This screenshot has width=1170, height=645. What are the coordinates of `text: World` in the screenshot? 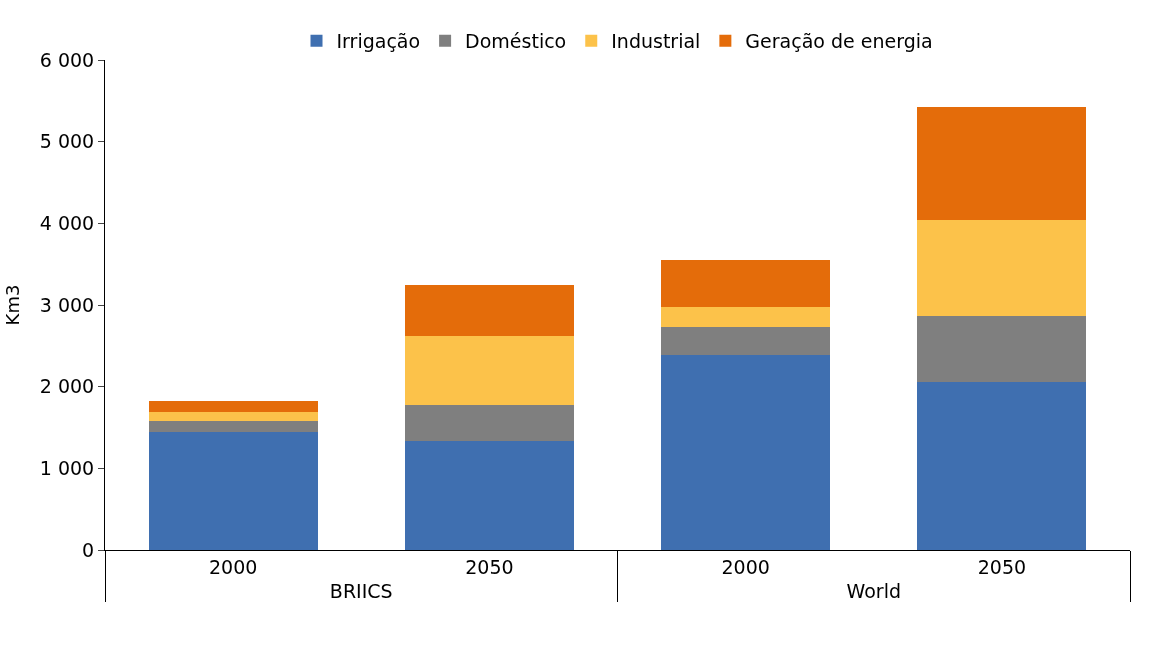 It's located at (873, 590).